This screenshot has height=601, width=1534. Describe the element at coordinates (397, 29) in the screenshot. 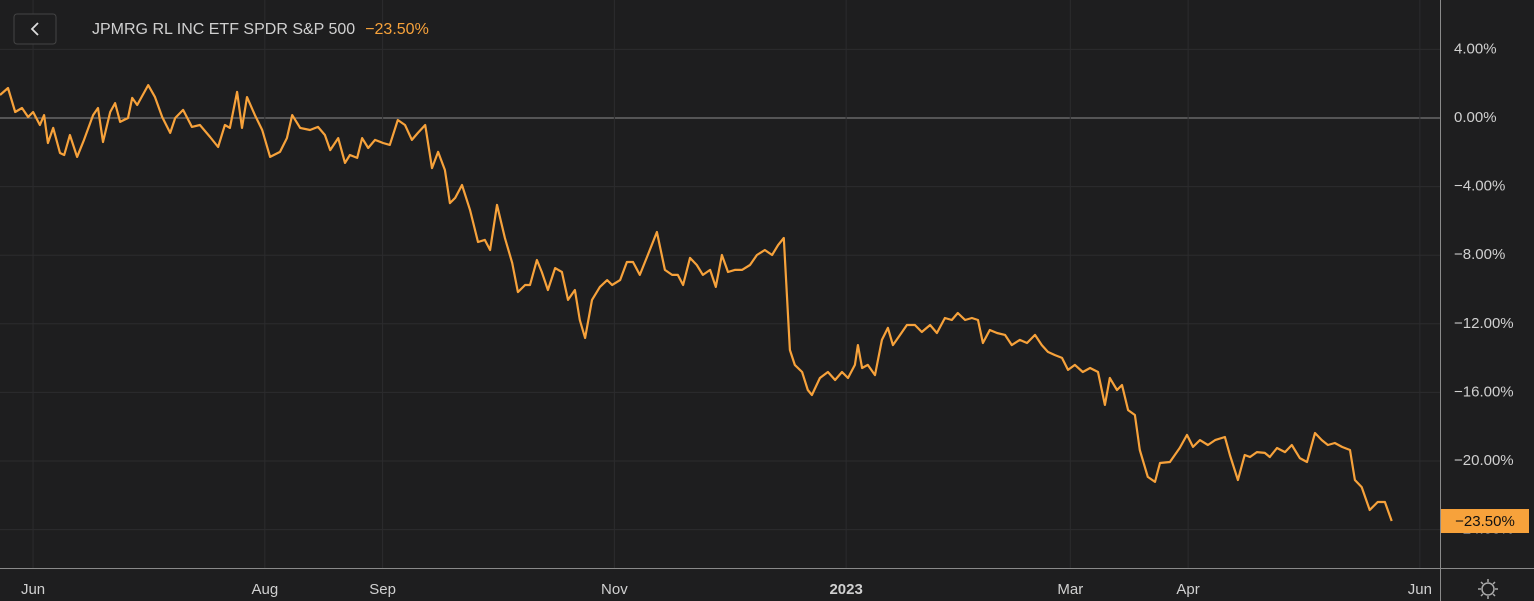

I see `change-label: −23.50%` at that location.